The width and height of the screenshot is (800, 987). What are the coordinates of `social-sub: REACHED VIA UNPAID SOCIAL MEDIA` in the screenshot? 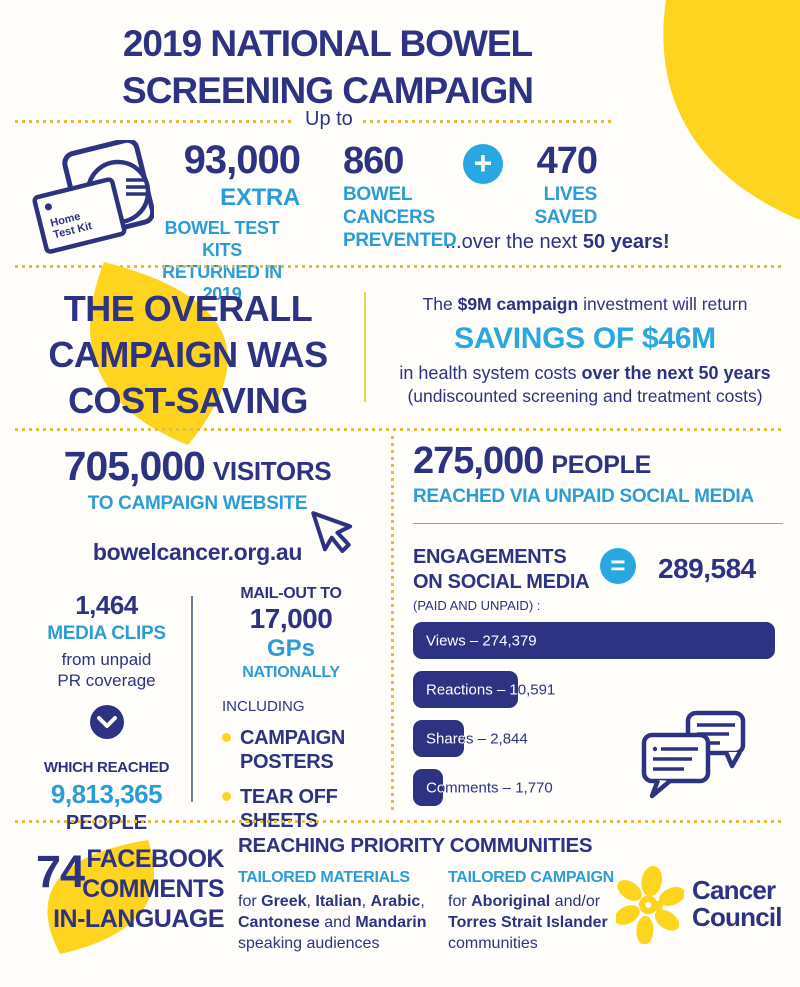 It's located at (583, 496).